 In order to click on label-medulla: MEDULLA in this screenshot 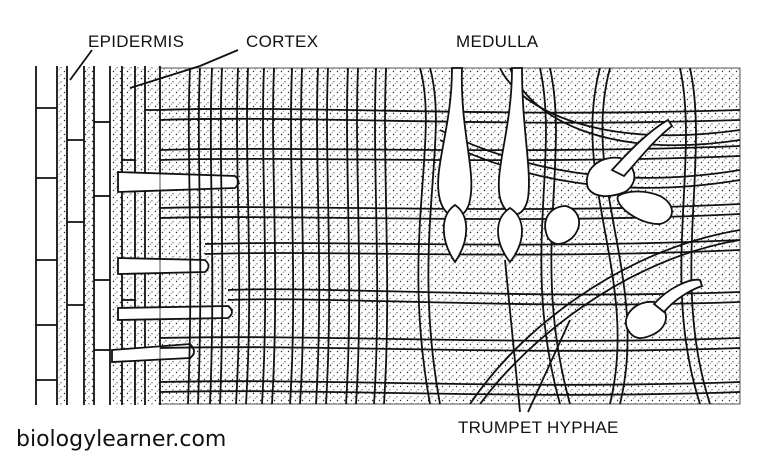, I will do `click(497, 41)`.